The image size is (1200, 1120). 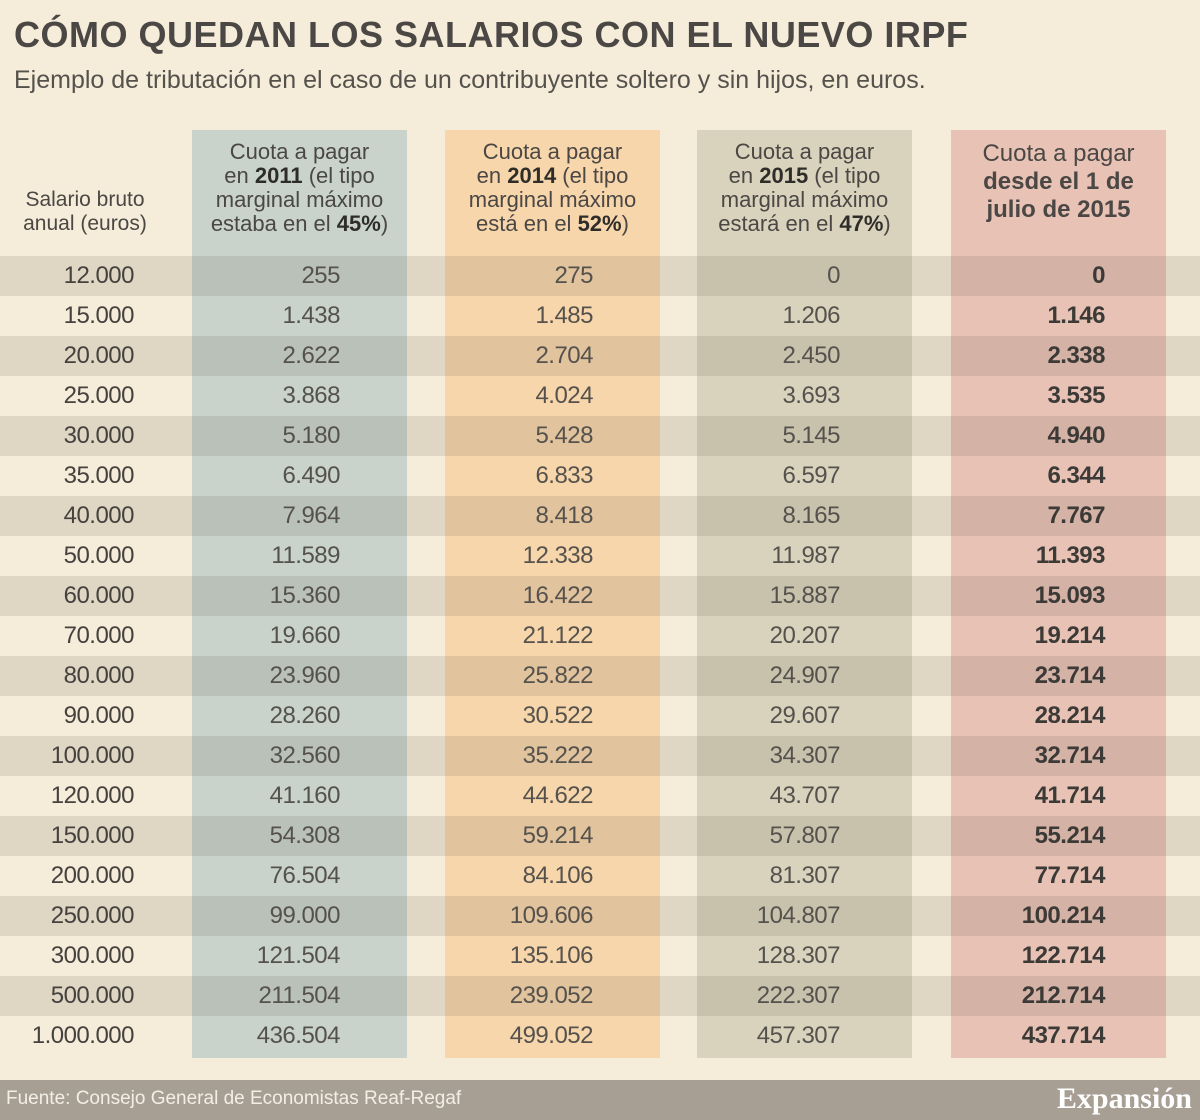 I want to click on value-cell: 109.606, so click(x=551, y=915).